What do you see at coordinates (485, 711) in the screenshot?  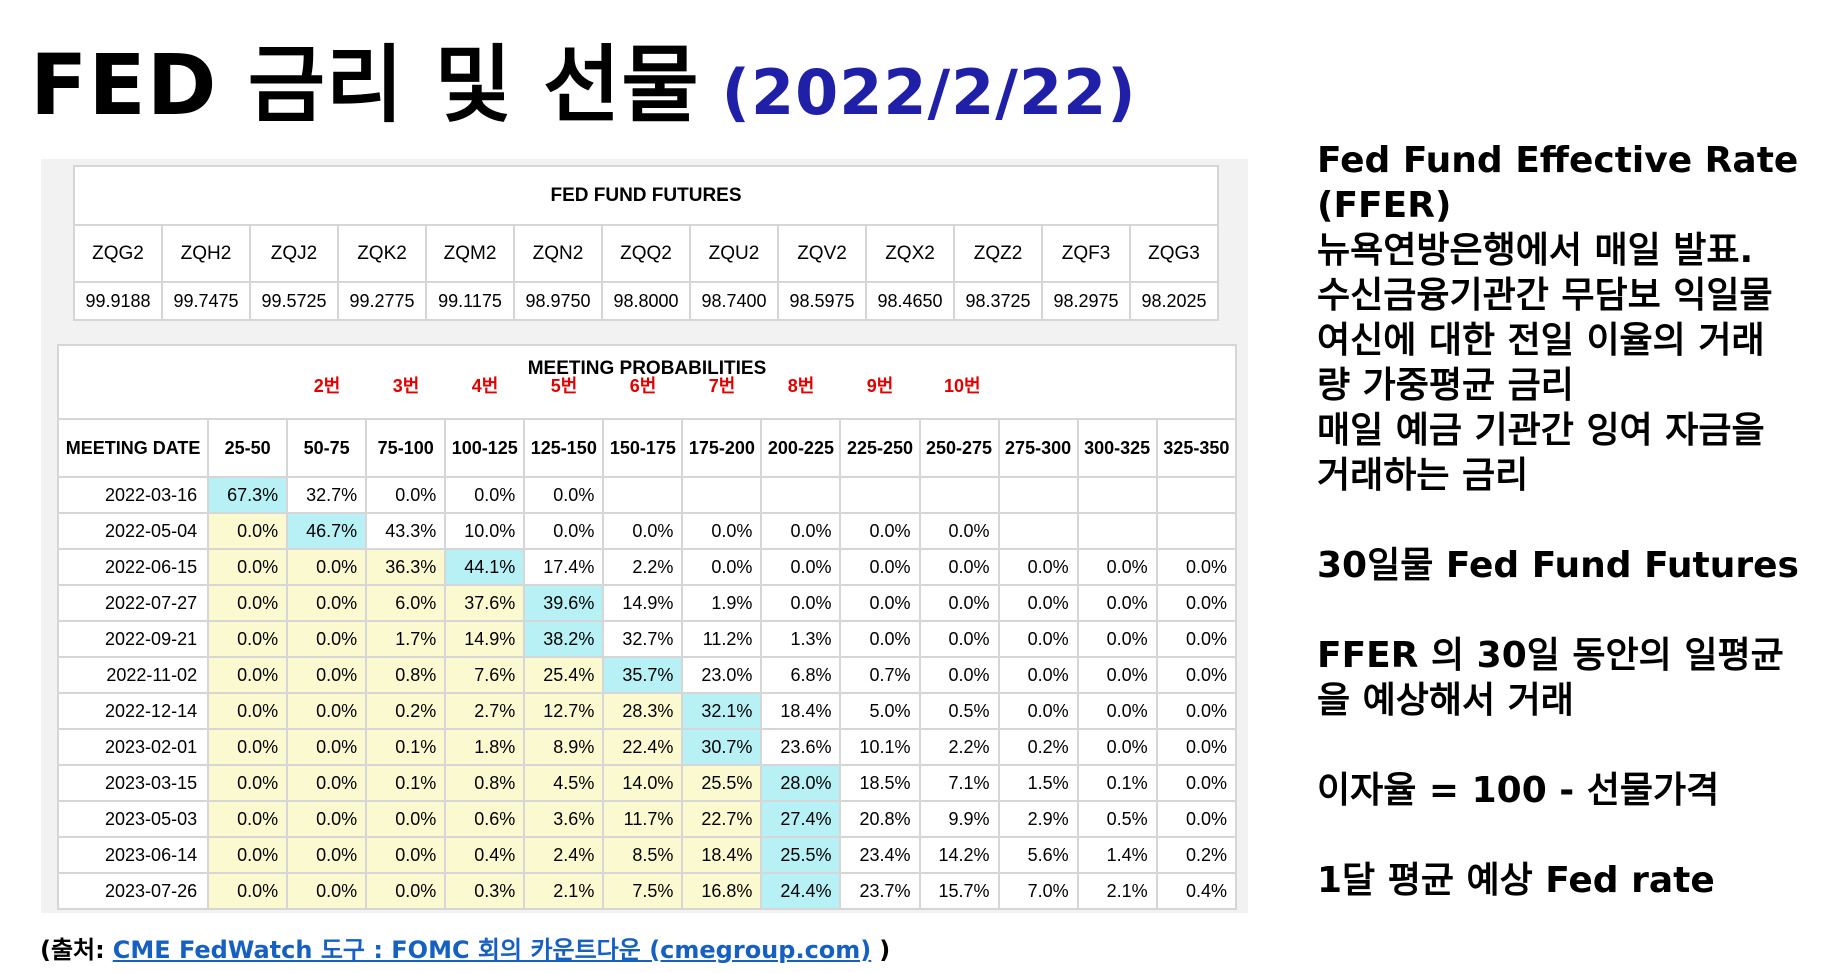 I see `value-cell: 2.7%` at bounding box center [485, 711].